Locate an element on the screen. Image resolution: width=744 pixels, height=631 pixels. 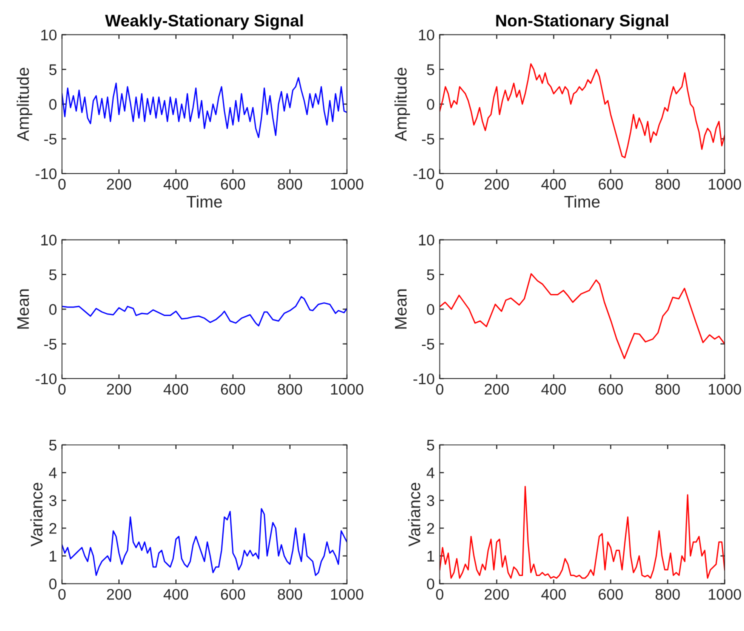
chart-title: Non-Stationary Signal is located at coordinates (582, 22).